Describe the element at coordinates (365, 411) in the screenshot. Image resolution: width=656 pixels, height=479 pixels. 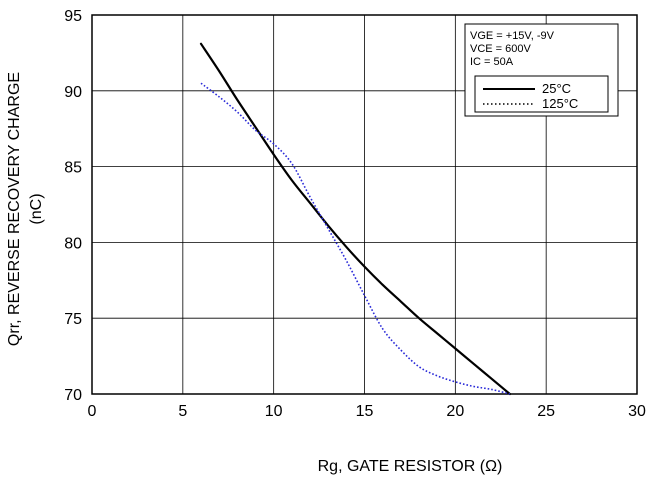
I see `x-tick-label: 15` at that location.